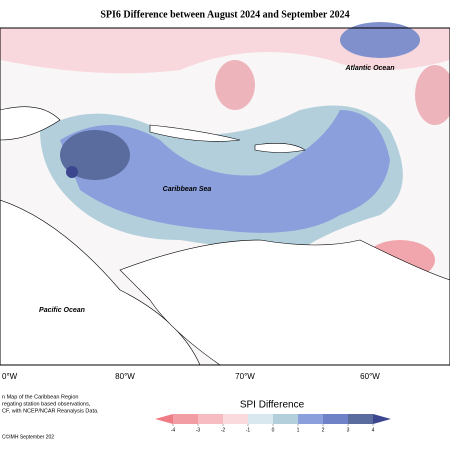 The image size is (450, 455). I want to click on caption: regating station based observations,, so click(46, 404).